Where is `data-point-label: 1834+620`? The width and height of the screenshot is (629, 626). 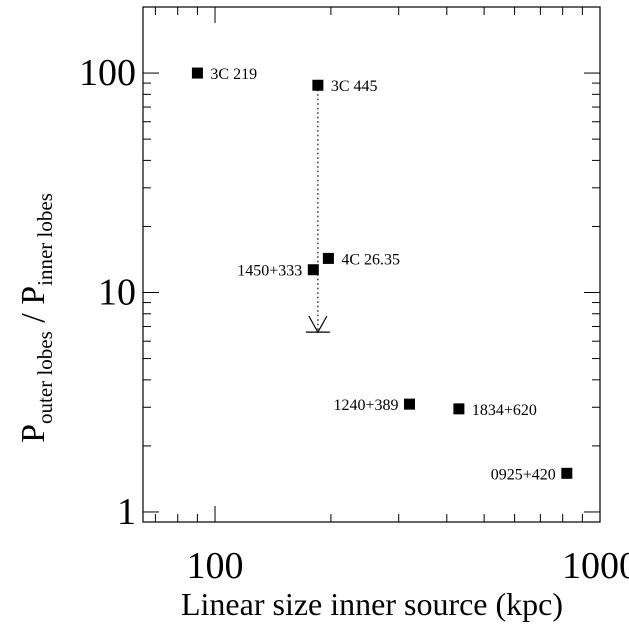
data-point-label: 1834+620 is located at coordinates (504, 410).